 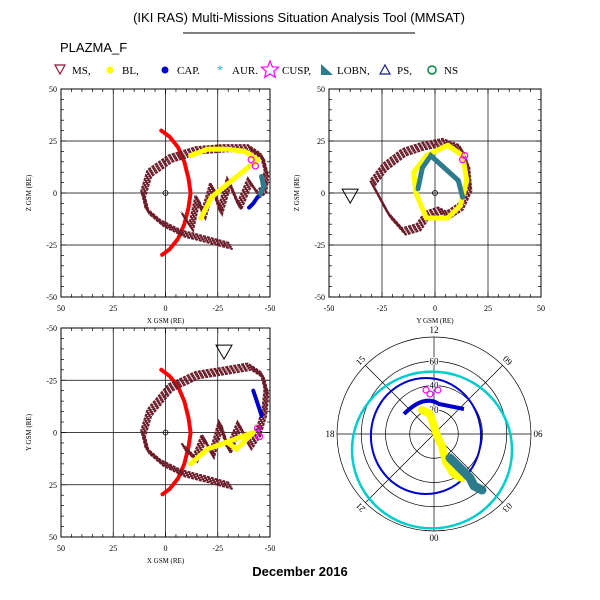 I want to click on legend-item-aur: * AUR., so click(x=237, y=70).